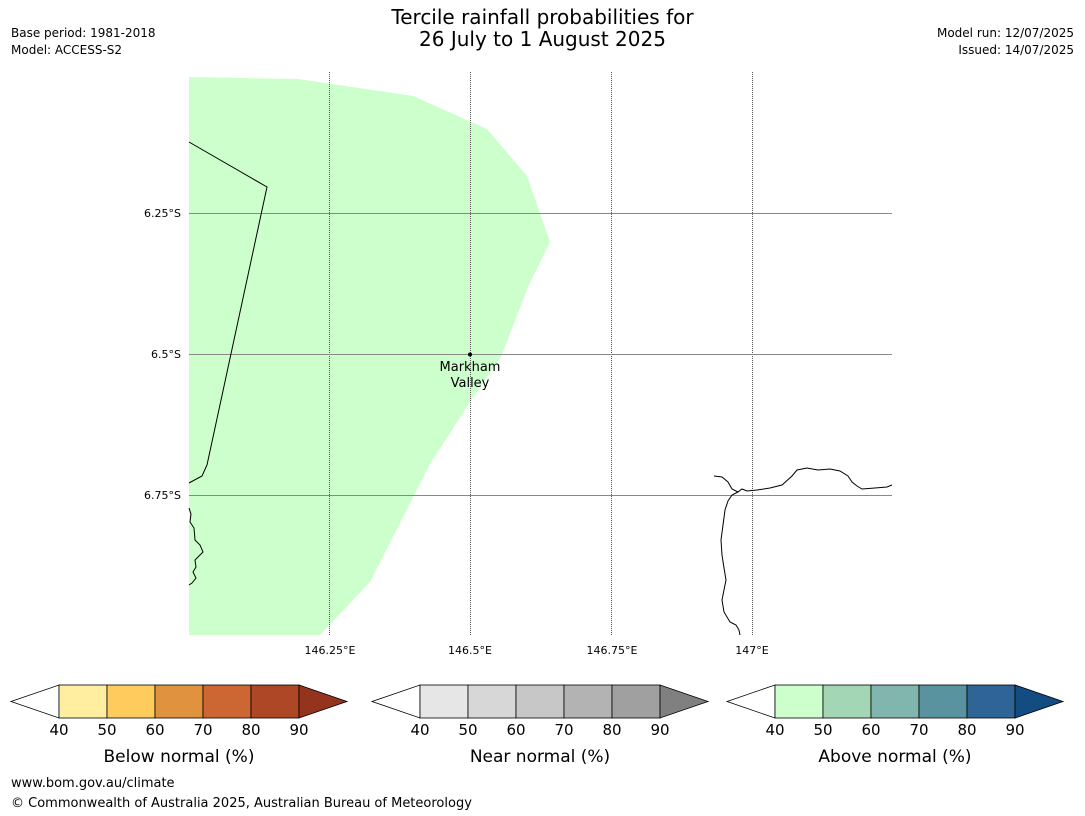 This screenshot has height=816, width=1085. What do you see at coordinates (751, 650) in the screenshot?
I see `lon-label-147: 147°E` at bounding box center [751, 650].